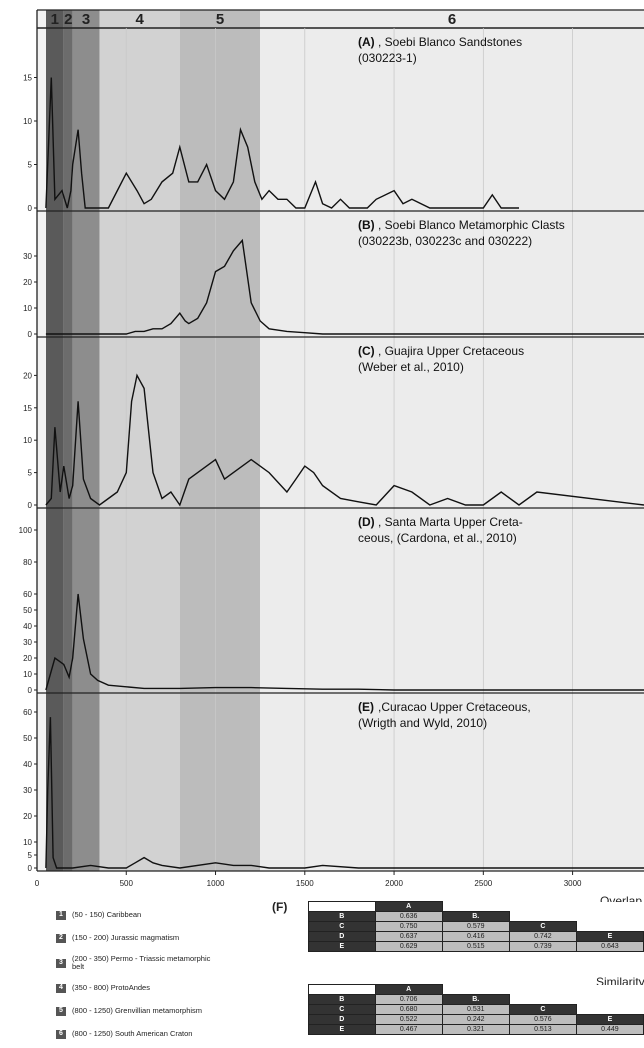 The image size is (644, 1048). Describe the element at coordinates (366, 707) in the screenshot. I see `panel-title-bold: (E)` at that location.